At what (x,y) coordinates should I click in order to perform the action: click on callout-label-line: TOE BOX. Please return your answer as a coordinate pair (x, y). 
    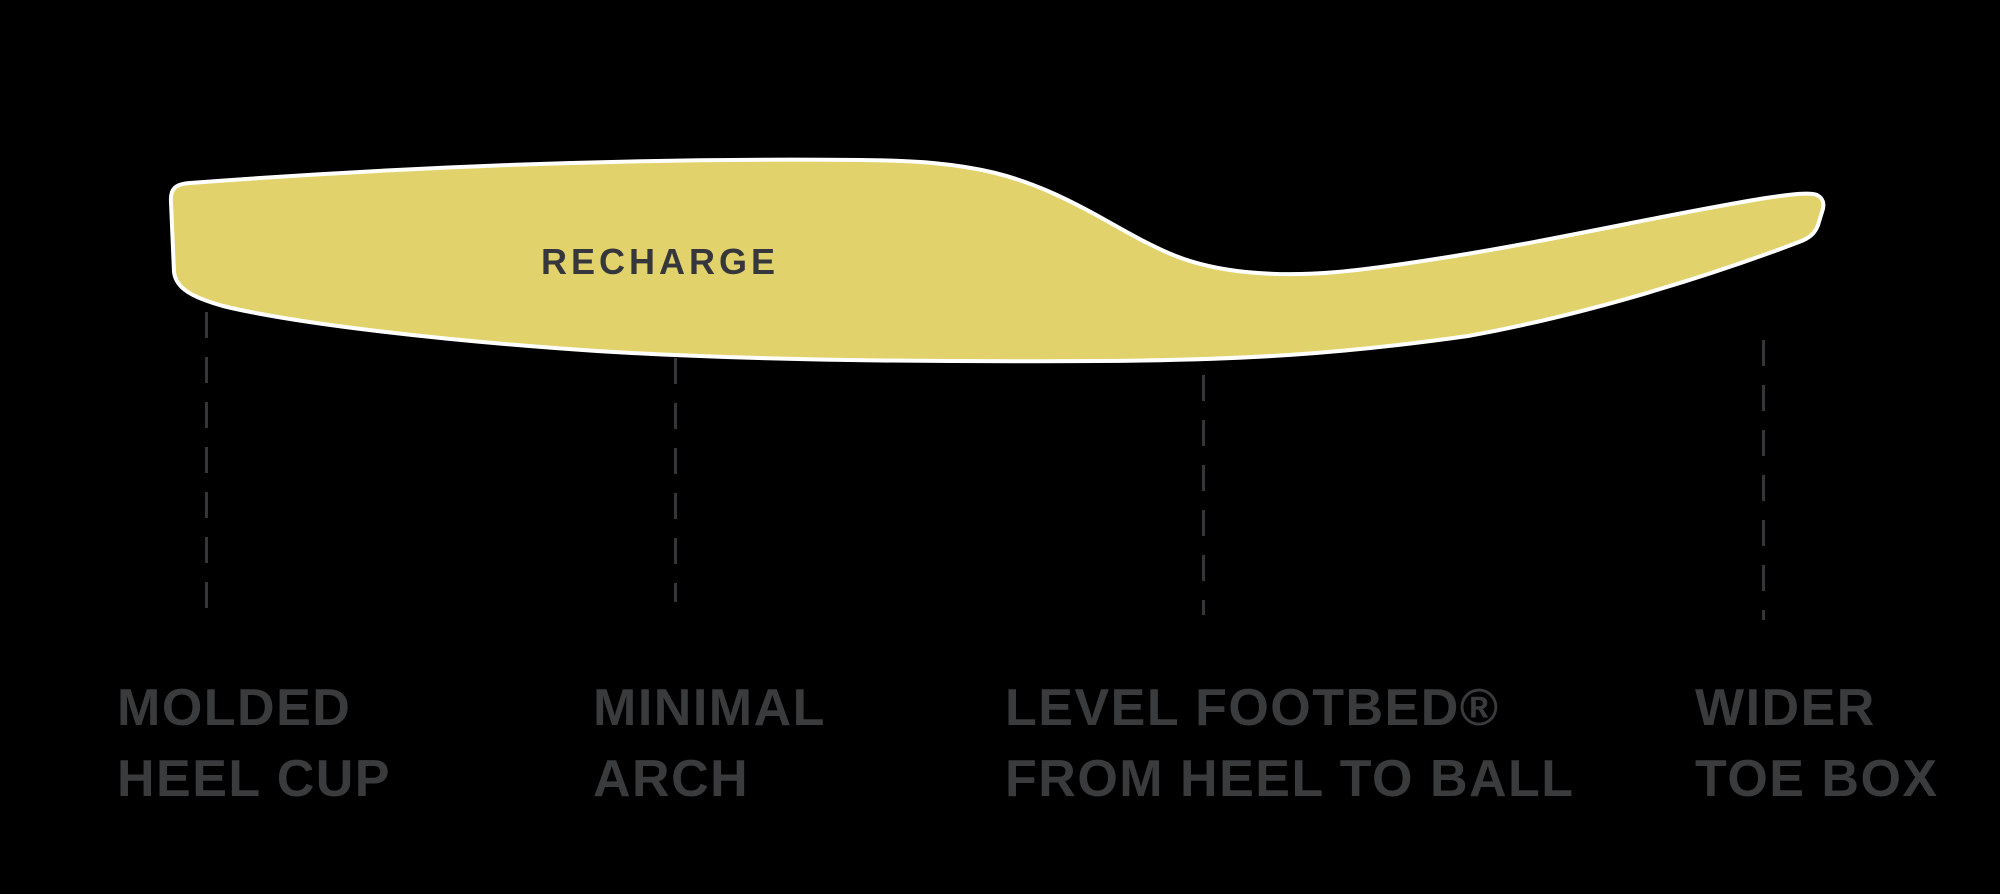
    Looking at the image, I should click on (1817, 779).